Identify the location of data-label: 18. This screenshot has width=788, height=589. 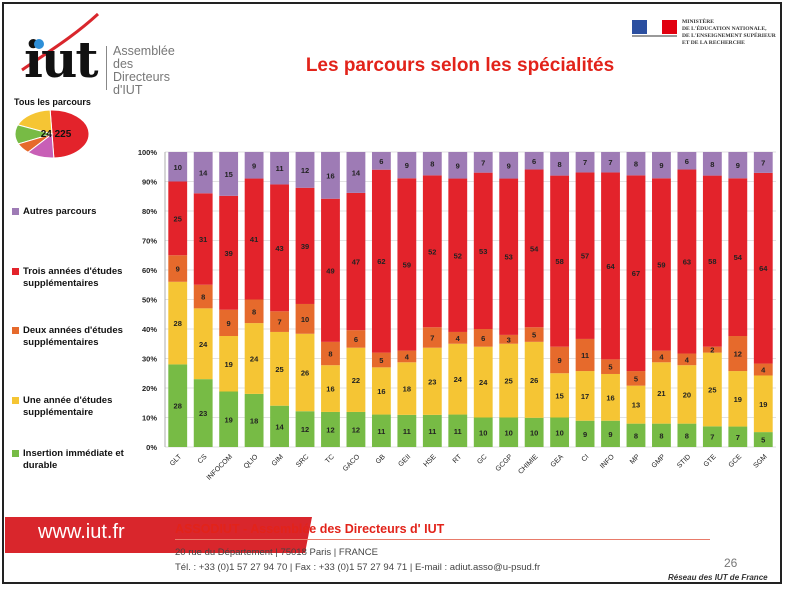
(254, 420).